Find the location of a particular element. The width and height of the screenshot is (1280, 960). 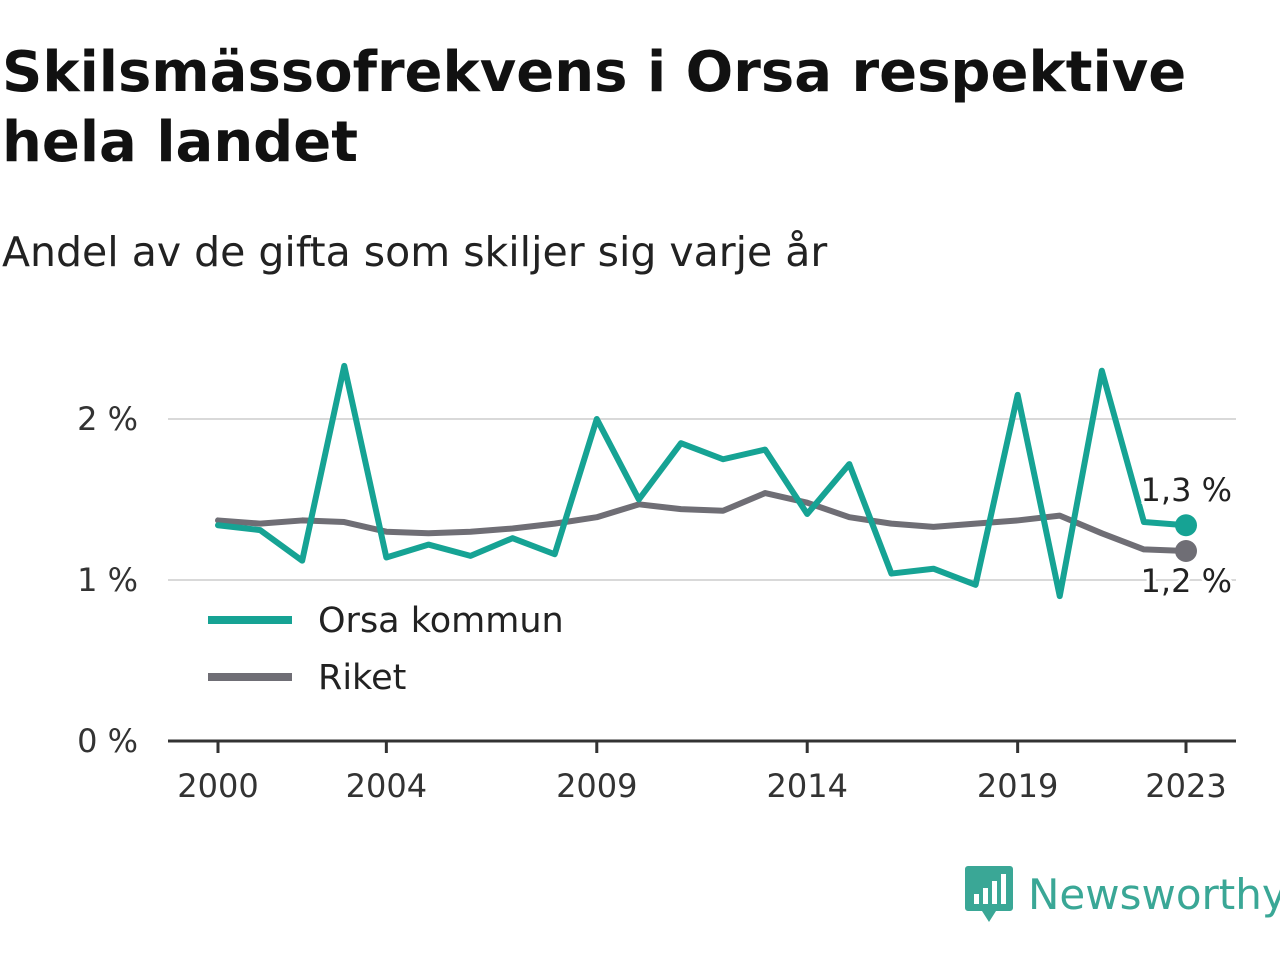

x-tick-label: 2014 is located at coordinates (806, 786).